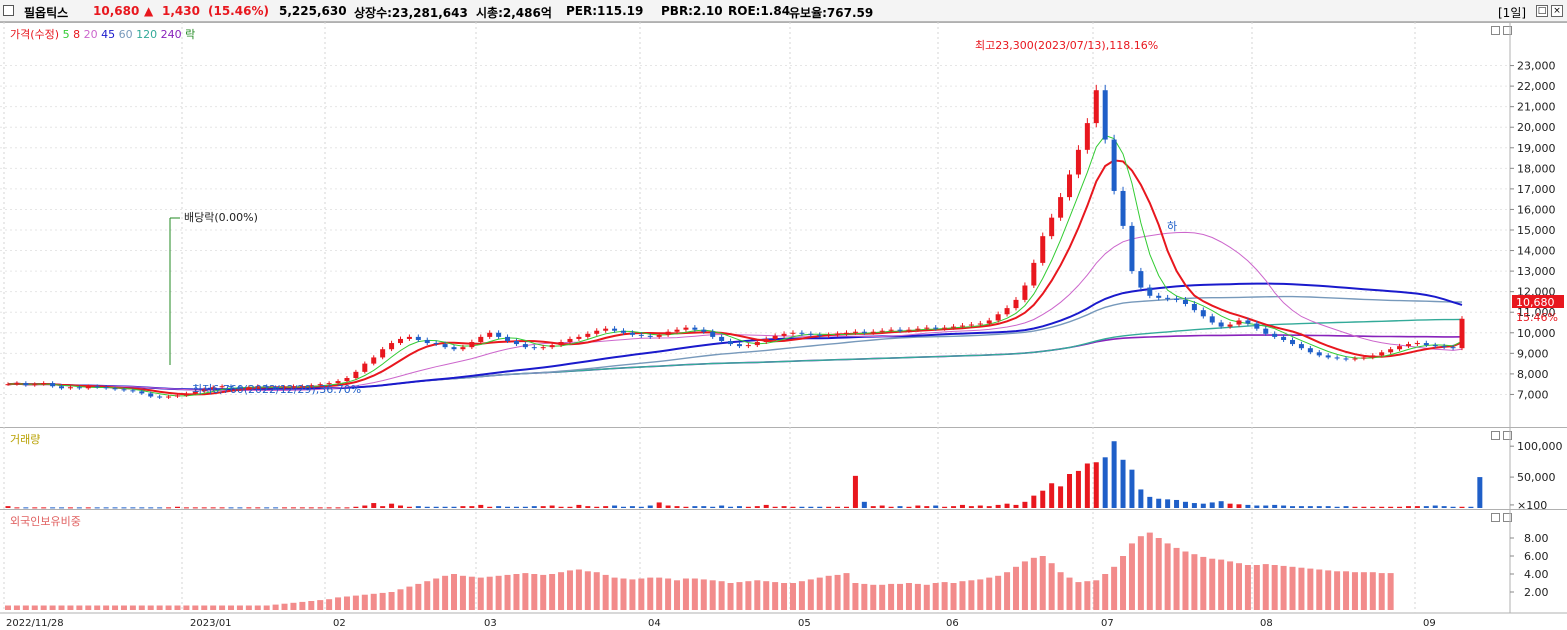 This screenshot has height=630, width=1567. I want to click on legend-ma45: 45, so click(108, 34).